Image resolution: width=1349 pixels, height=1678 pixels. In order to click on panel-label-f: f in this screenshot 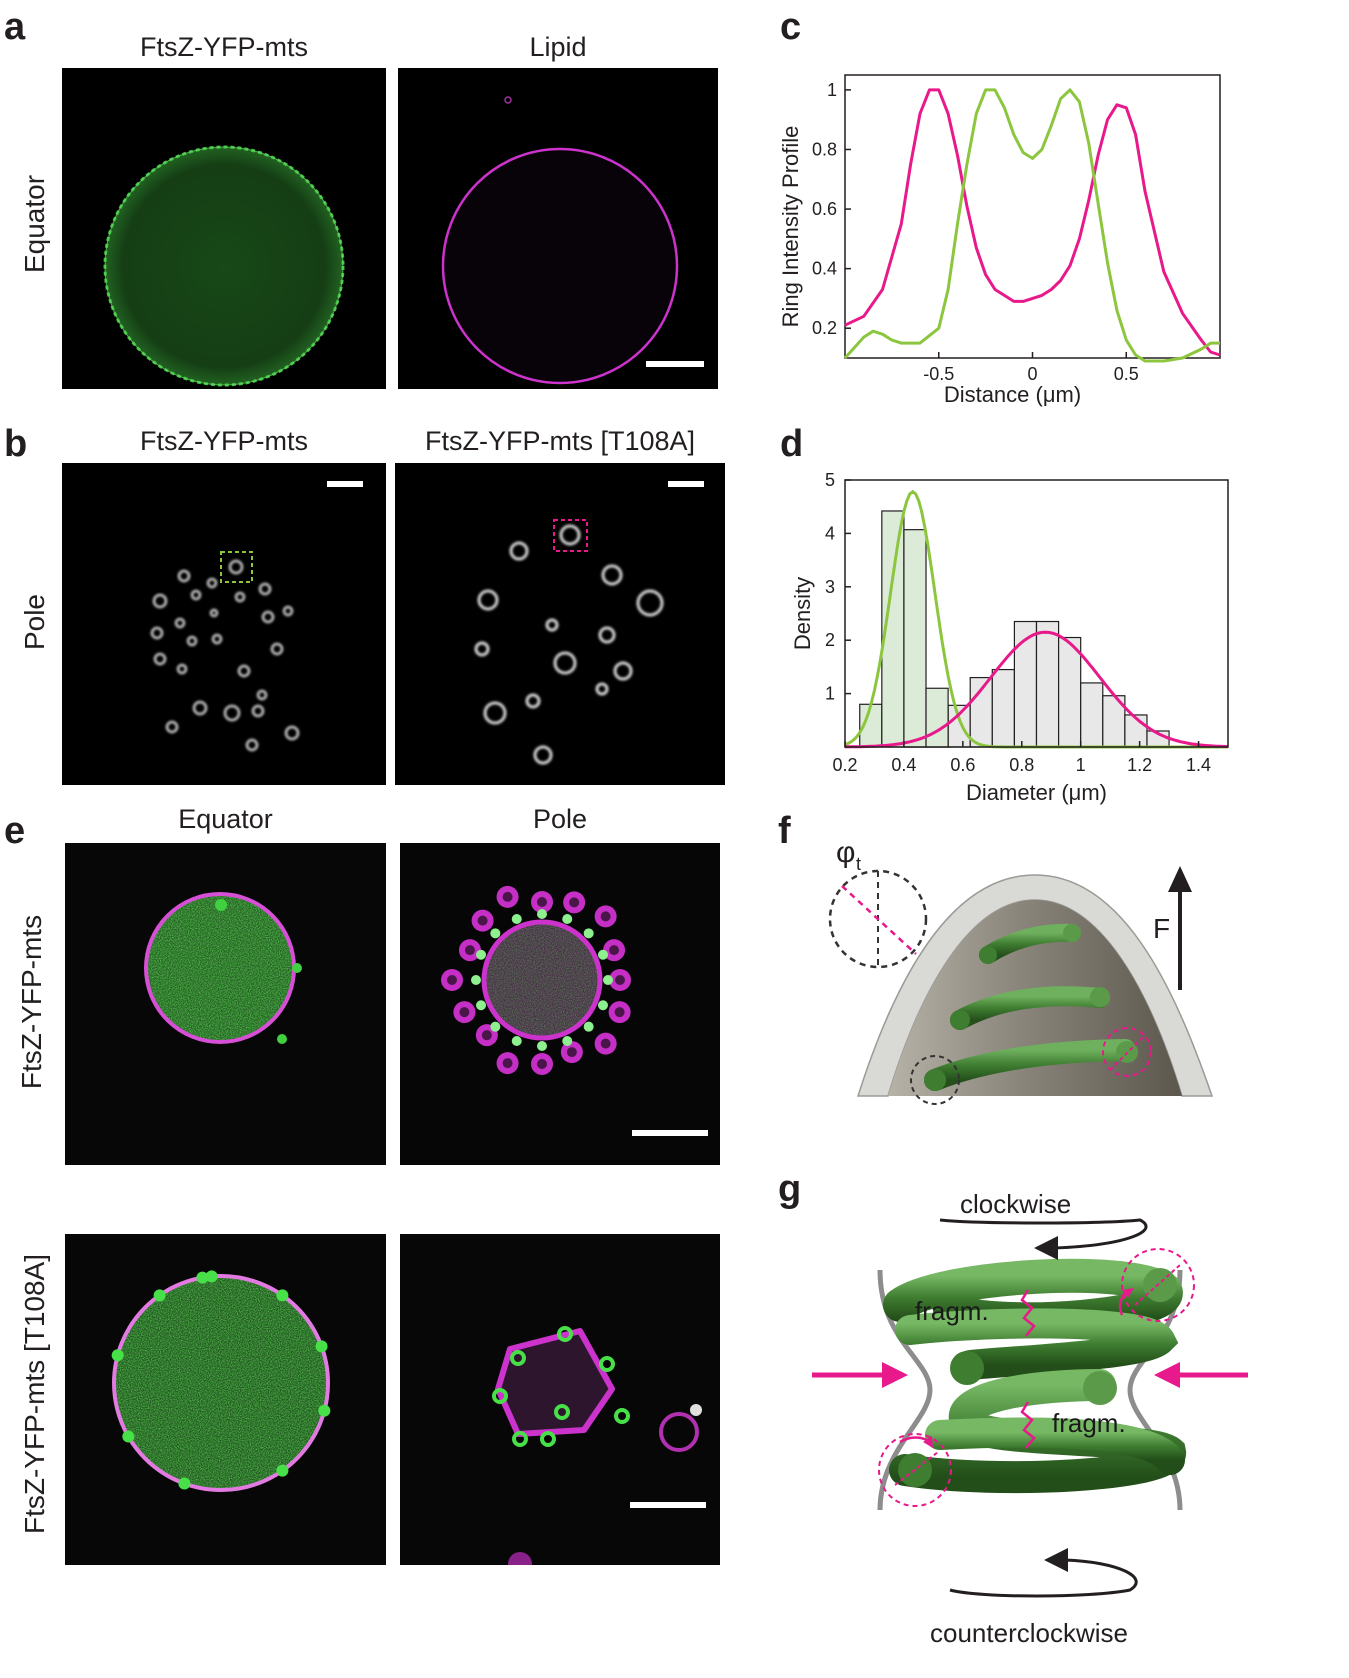, I will do `click(784, 831)`.